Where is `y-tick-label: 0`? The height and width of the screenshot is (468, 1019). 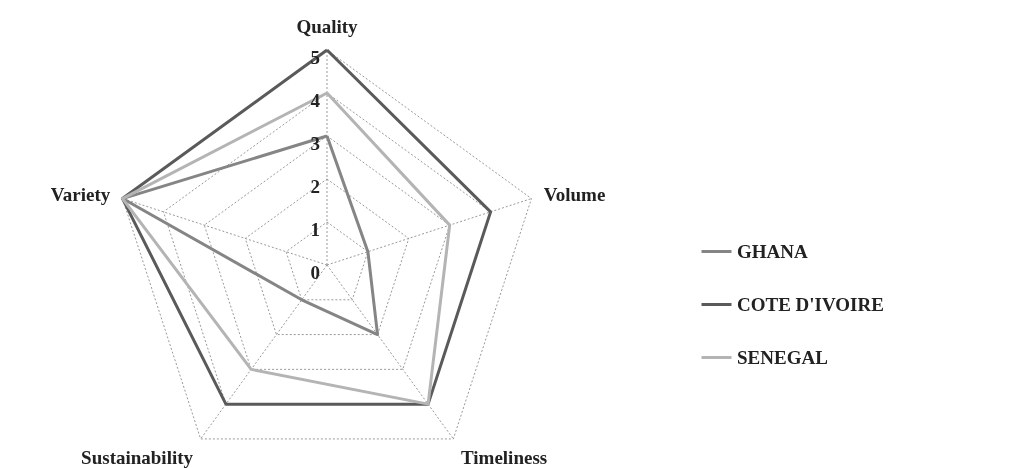
y-tick-label: 0 is located at coordinates (315, 272).